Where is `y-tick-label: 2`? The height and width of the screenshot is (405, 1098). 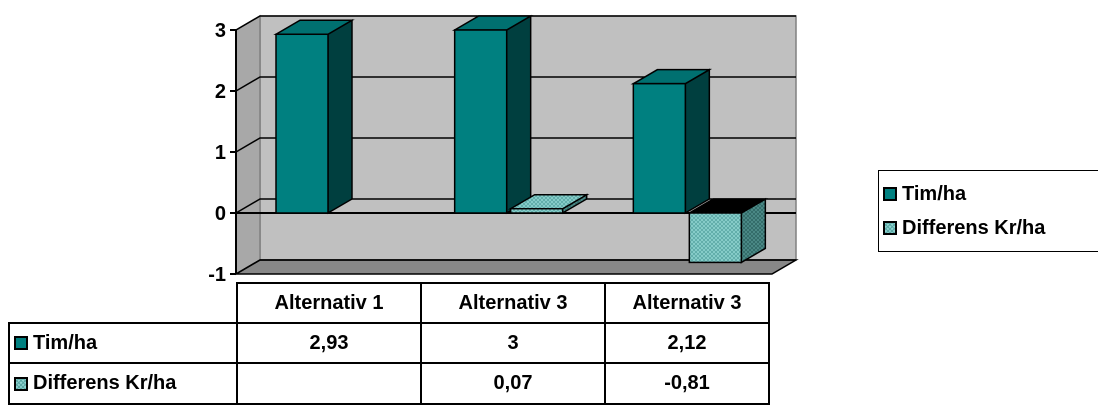 y-tick-label: 2 is located at coordinates (220, 92).